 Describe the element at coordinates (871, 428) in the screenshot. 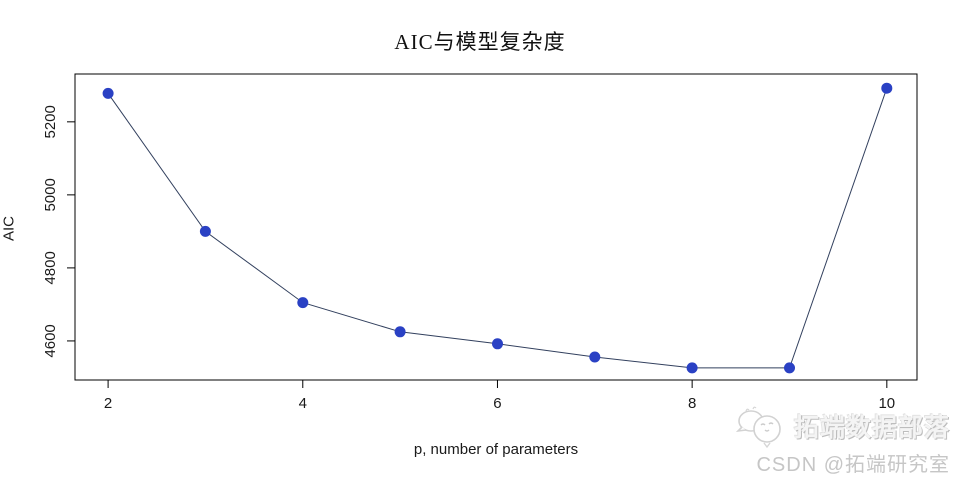

I see `watermark-brand-text: 拓端数据部落` at that location.